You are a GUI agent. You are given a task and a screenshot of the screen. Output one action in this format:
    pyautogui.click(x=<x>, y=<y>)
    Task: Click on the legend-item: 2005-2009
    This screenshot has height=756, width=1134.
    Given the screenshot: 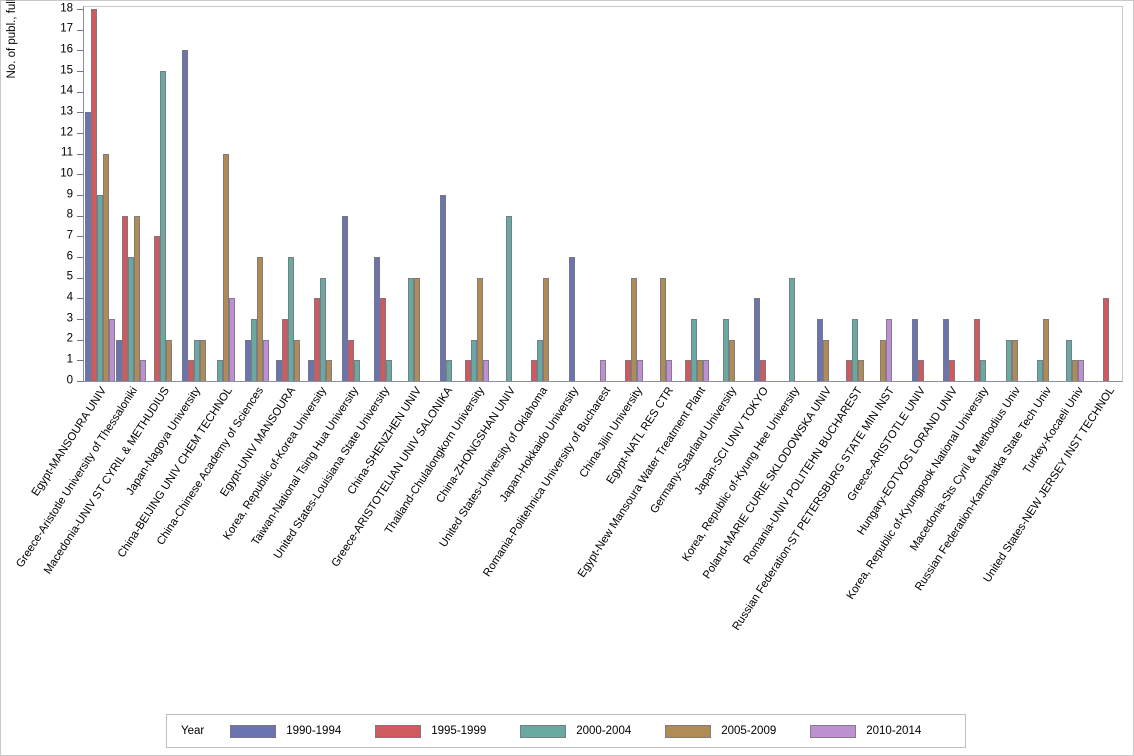 What is the action you would take?
    pyautogui.click(x=720, y=731)
    